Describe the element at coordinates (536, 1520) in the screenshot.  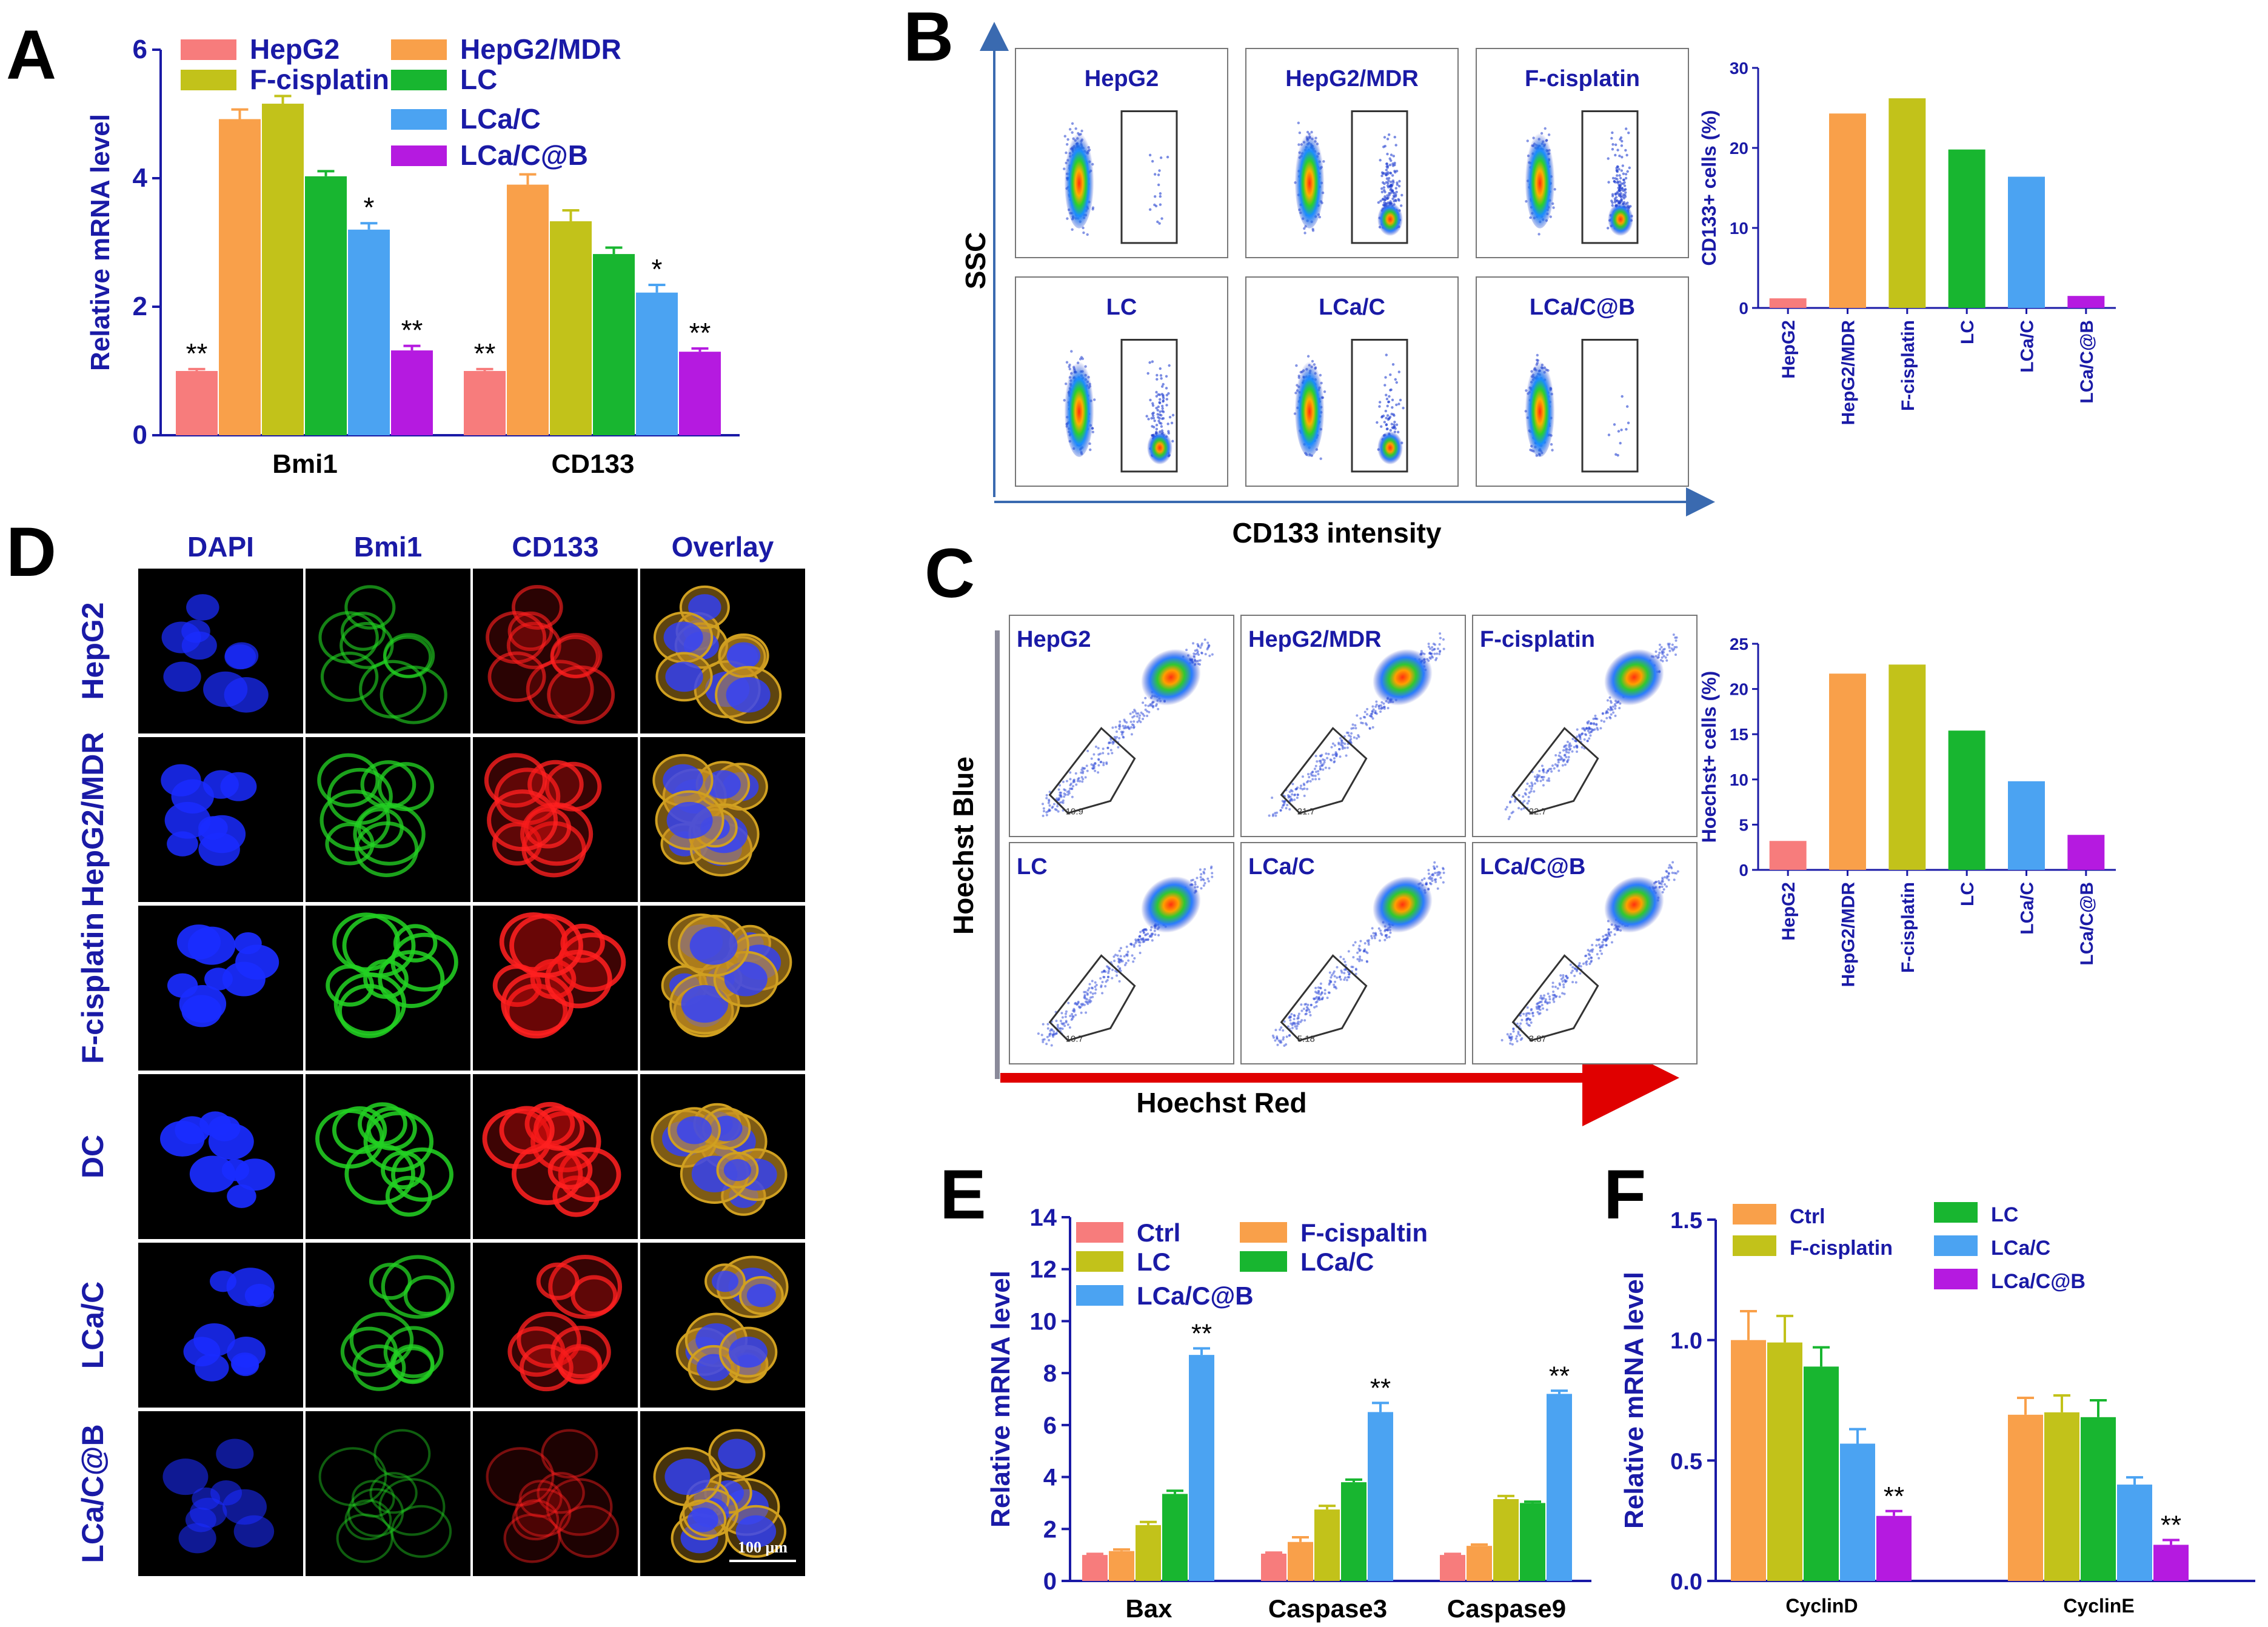
I see `cd133-signal` at that location.